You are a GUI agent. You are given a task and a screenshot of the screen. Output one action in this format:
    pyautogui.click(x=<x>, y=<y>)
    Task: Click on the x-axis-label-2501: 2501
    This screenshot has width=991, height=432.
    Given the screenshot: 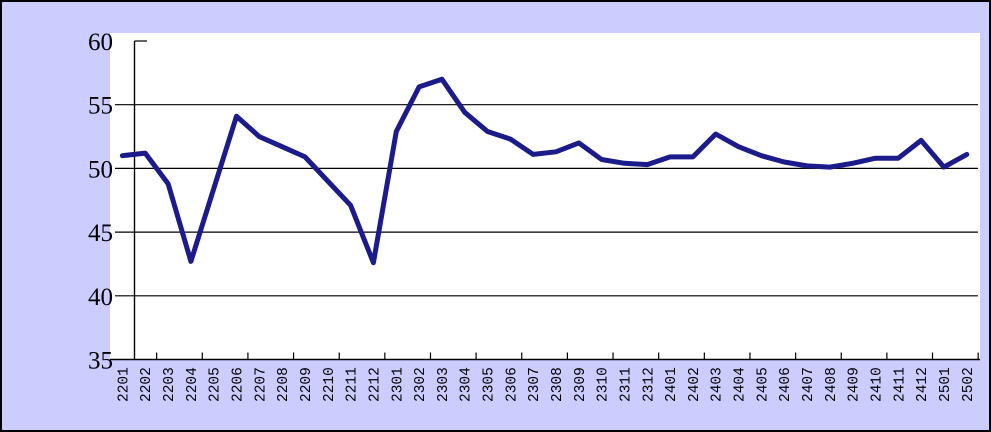 What is the action you would take?
    pyautogui.click(x=946, y=384)
    